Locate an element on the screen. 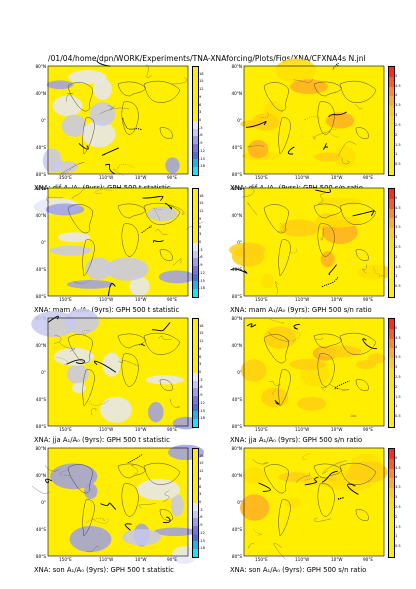  colorbar-tick-label: 4 is located at coordinates (396, 477).